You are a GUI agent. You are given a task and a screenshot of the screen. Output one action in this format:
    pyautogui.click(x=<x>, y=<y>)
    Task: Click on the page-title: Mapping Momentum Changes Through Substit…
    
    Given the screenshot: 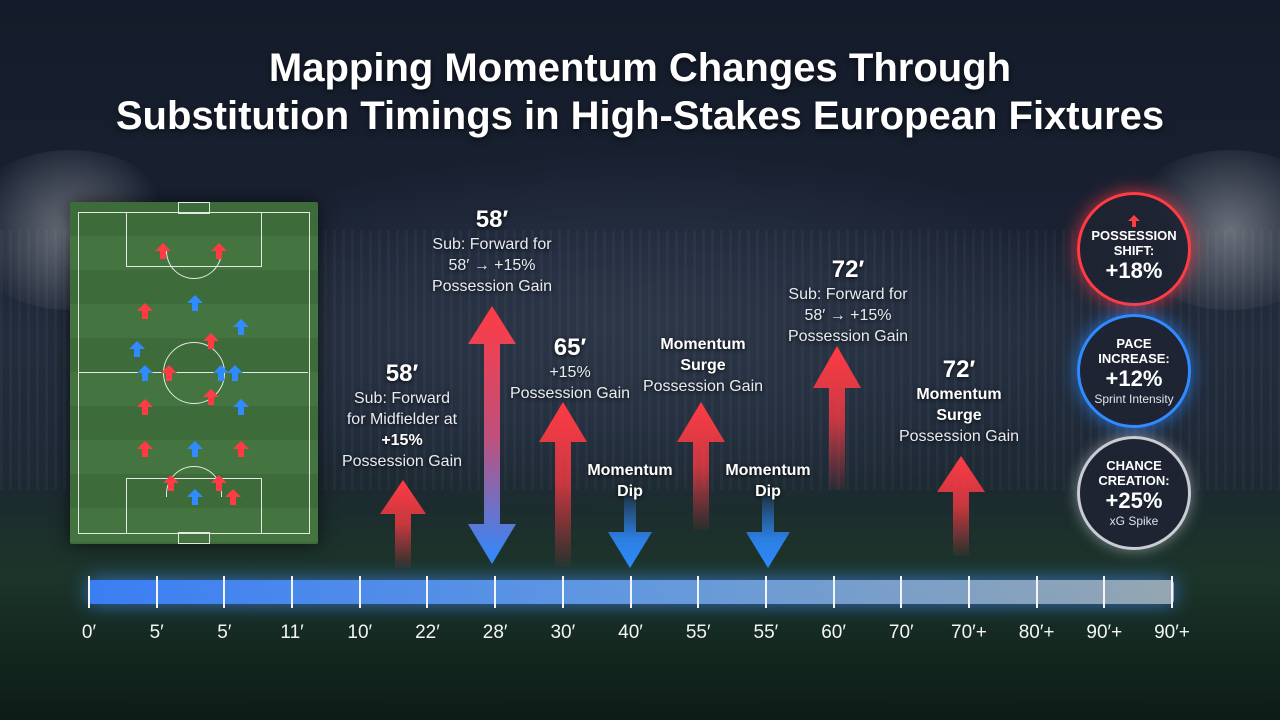 What is the action you would take?
    pyautogui.click(x=640, y=92)
    